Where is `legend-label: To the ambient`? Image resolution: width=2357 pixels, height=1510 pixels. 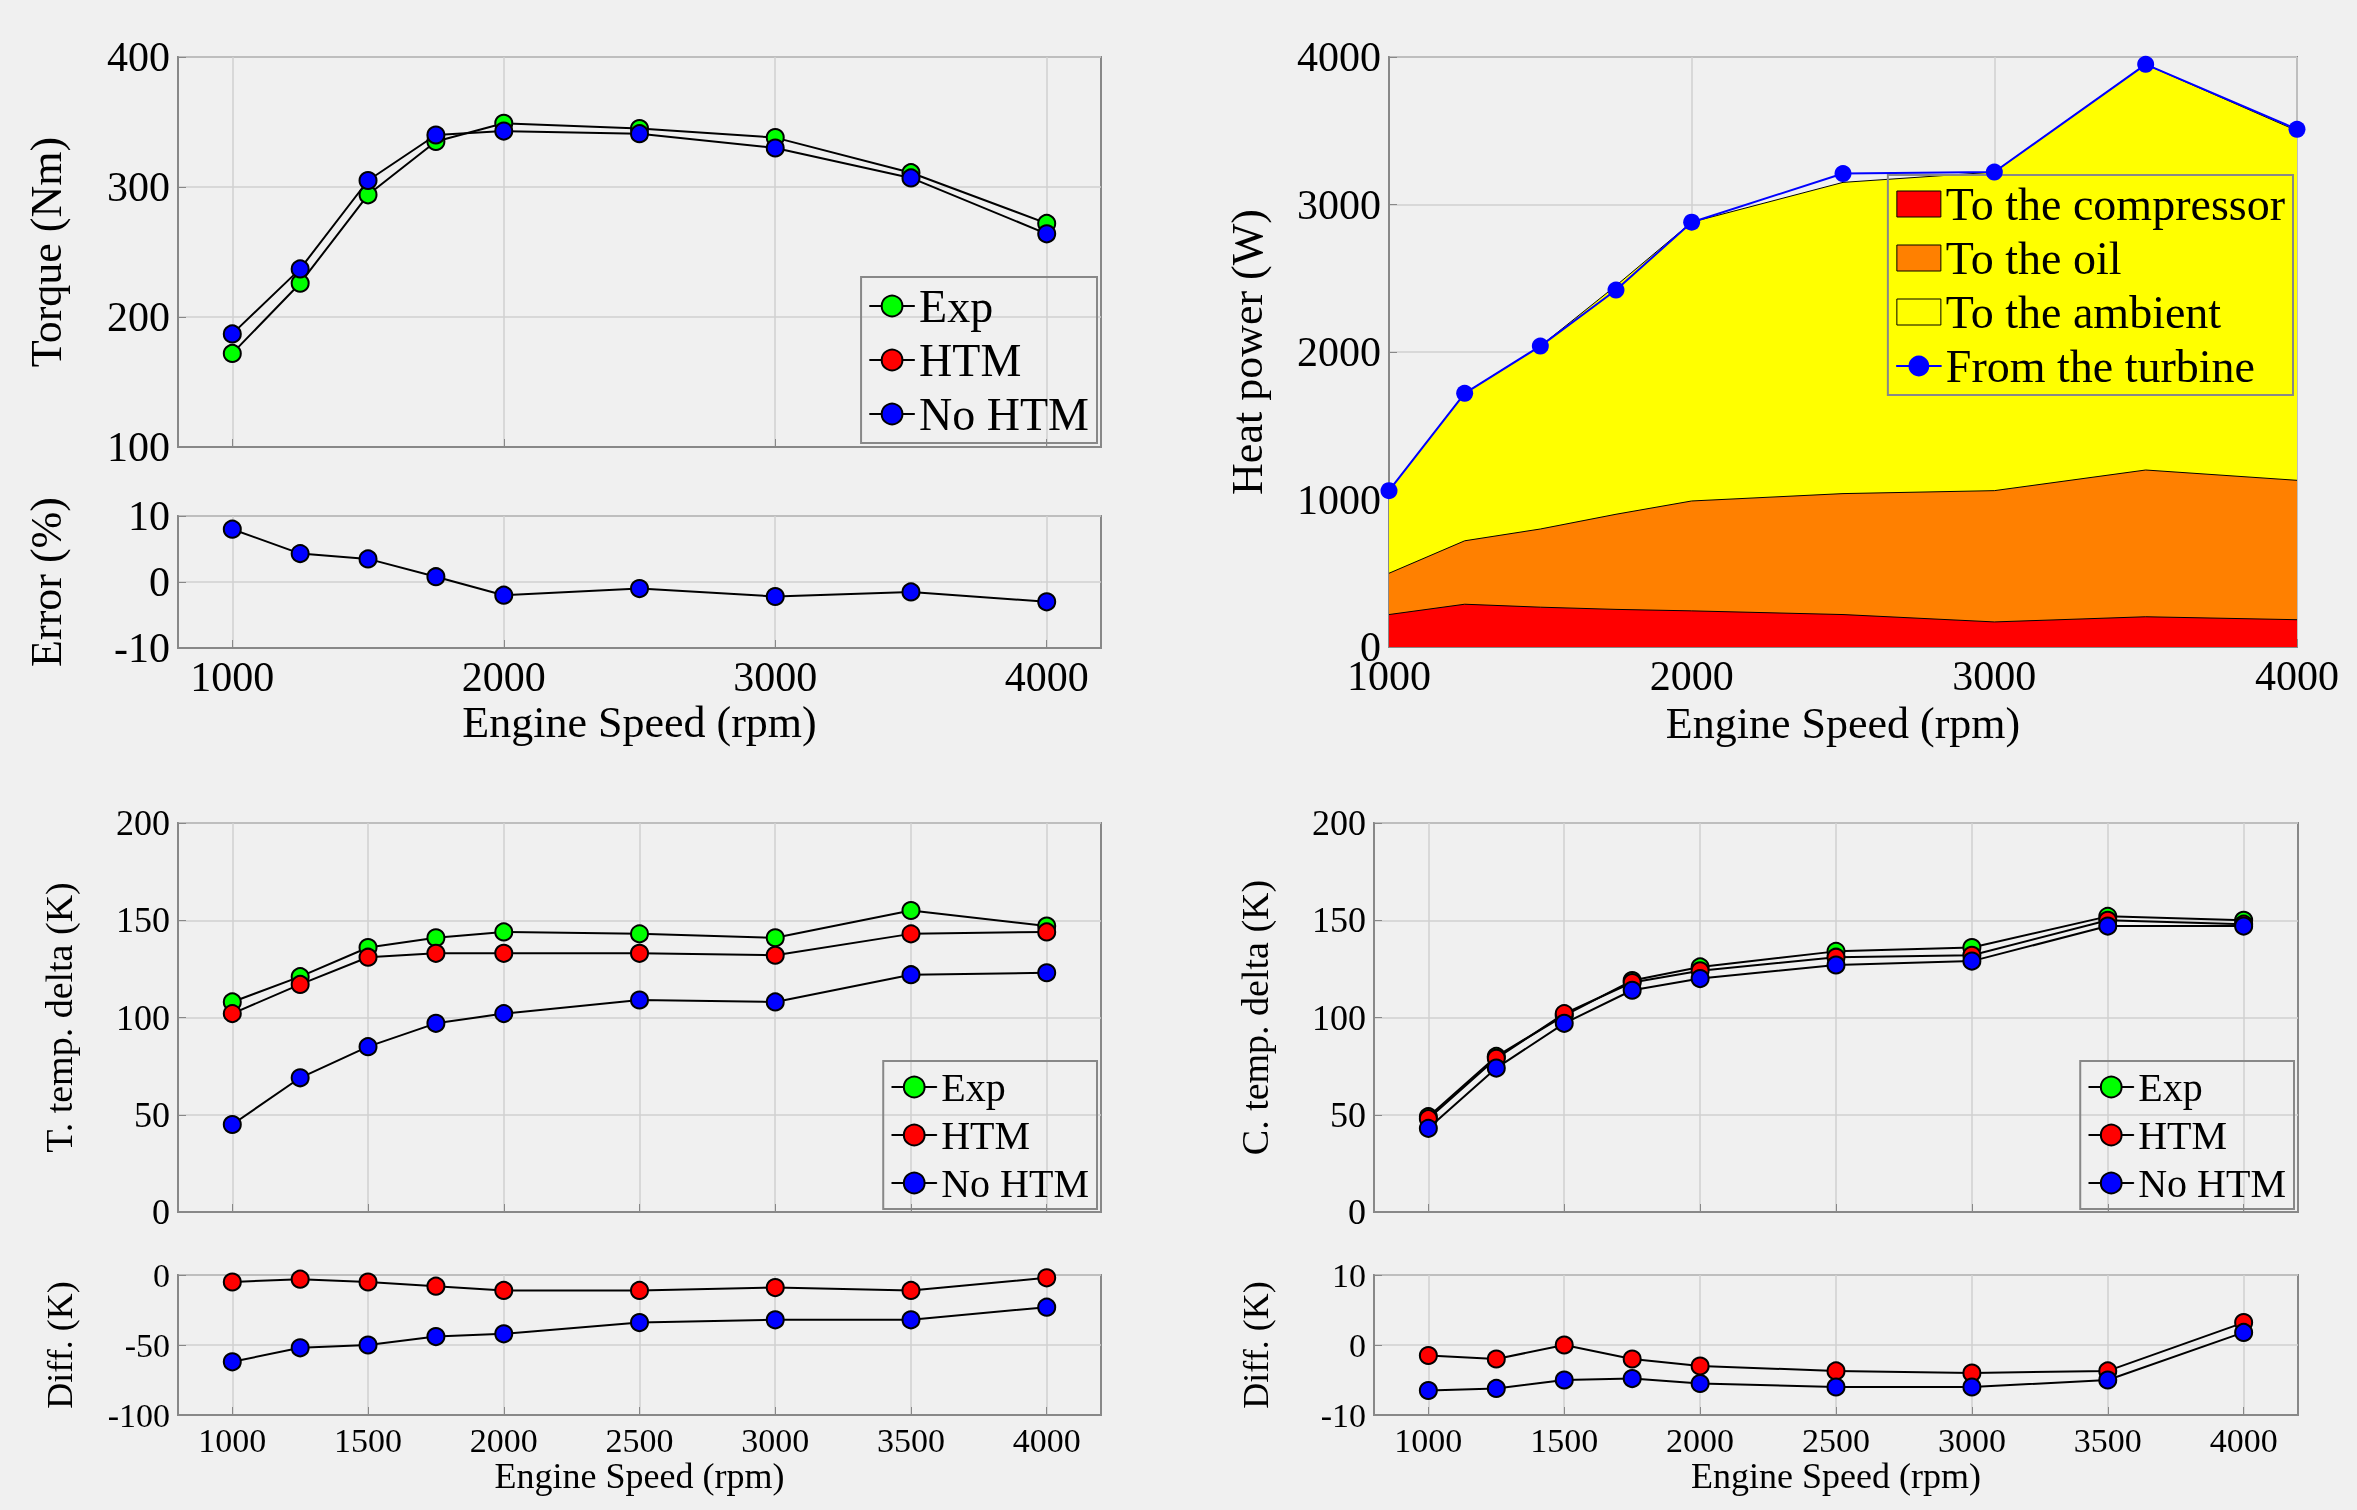 legend-label: To the ambient is located at coordinates (2083, 312).